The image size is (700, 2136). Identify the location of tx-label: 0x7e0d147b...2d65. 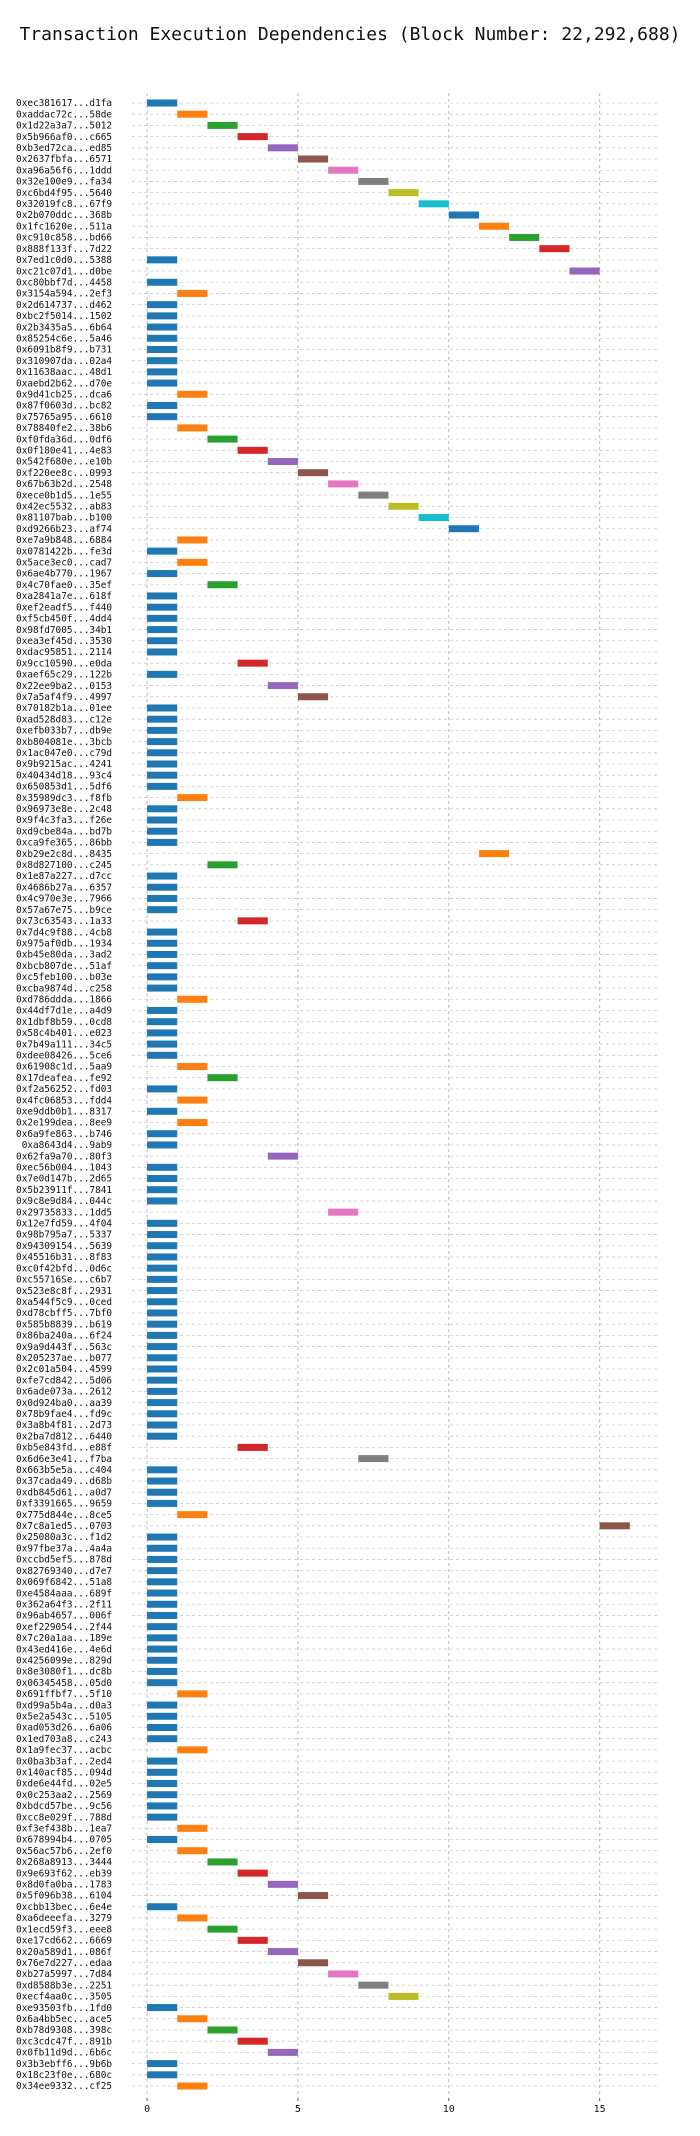
(64, 1179).